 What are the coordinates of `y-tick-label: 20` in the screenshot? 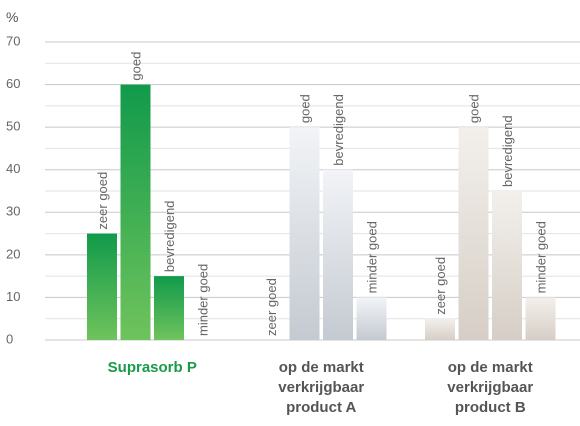 It's located at (13, 253).